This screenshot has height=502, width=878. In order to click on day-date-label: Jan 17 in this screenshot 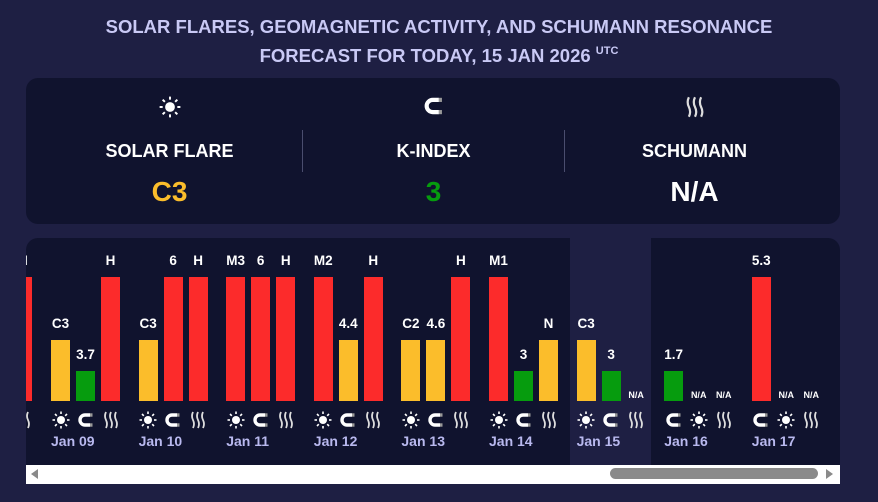, I will do `click(773, 441)`.